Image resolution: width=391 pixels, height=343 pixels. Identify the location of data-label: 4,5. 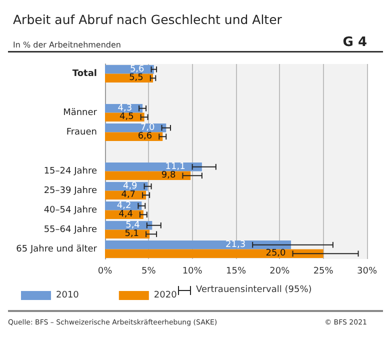
(126, 117).